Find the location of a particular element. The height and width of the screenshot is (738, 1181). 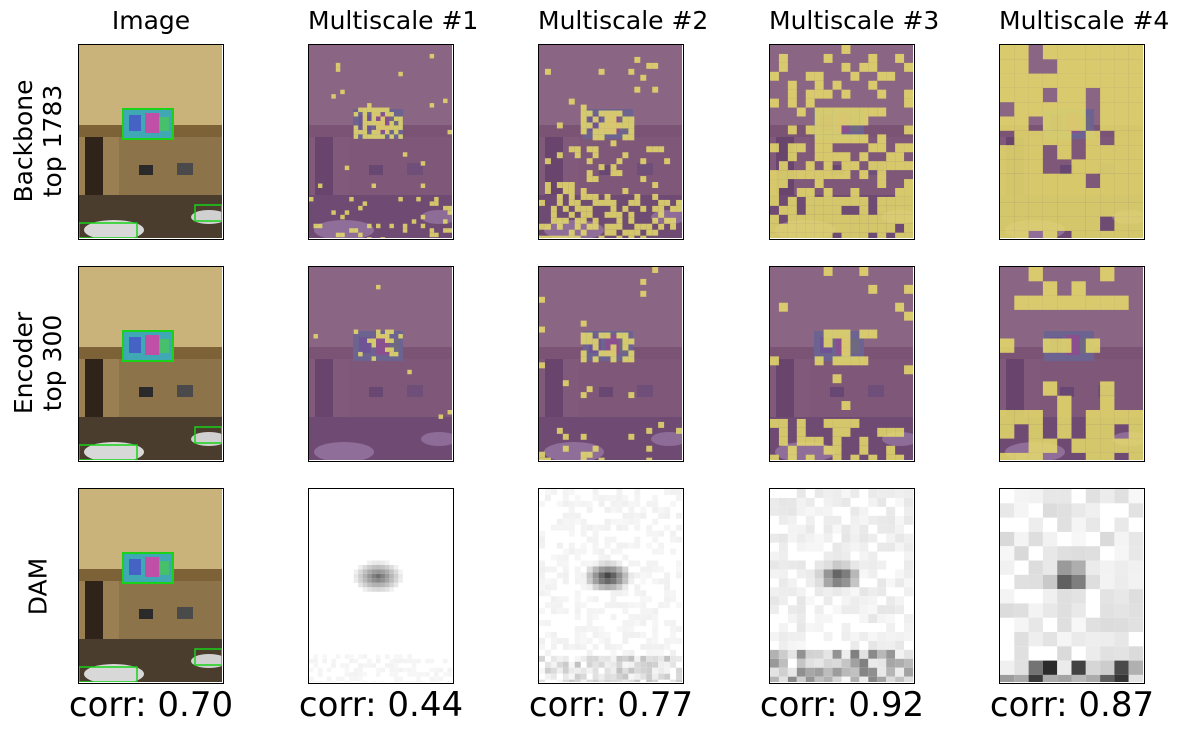

column-title-multiscale-2: Multiscale #2 is located at coordinates (623, 20).